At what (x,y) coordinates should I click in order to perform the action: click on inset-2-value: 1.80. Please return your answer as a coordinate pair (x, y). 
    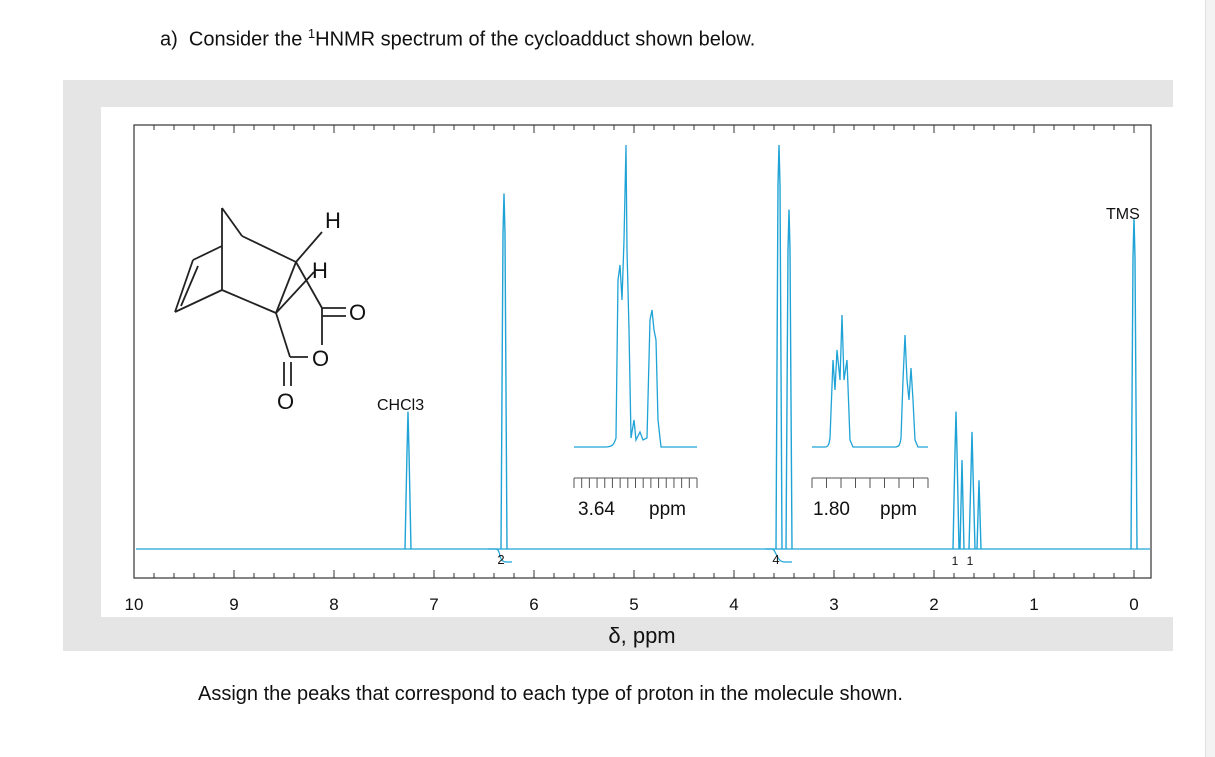
    Looking at the image, I should click on (831, 509).